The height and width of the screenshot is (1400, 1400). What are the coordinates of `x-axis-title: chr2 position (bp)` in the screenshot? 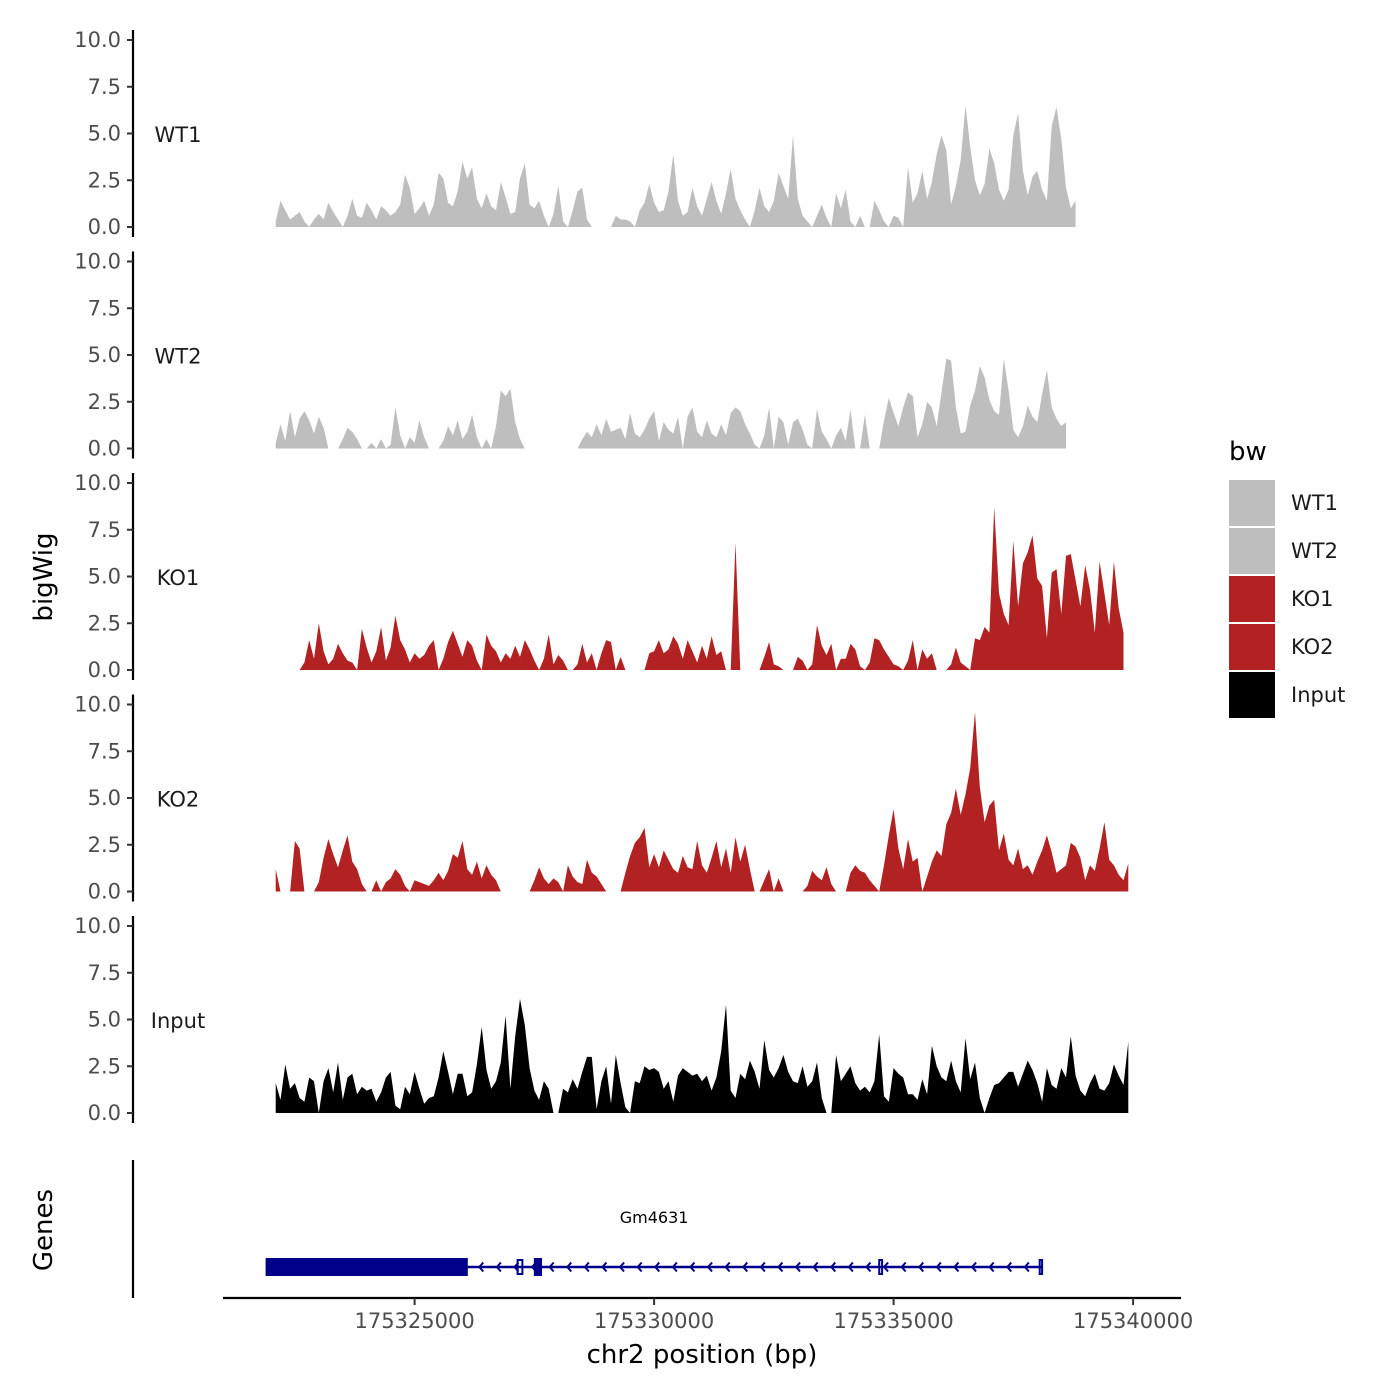 It's located at (702, 1355).